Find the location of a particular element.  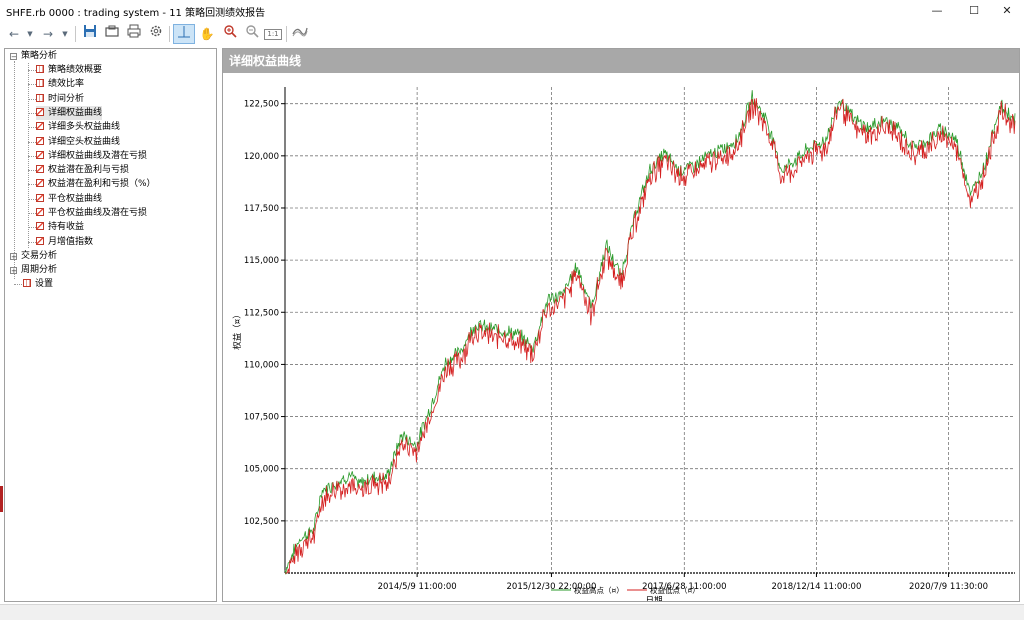

tree-item-label: 详细权益曲线及潜在亏损 is located at coordinates (98, 155).